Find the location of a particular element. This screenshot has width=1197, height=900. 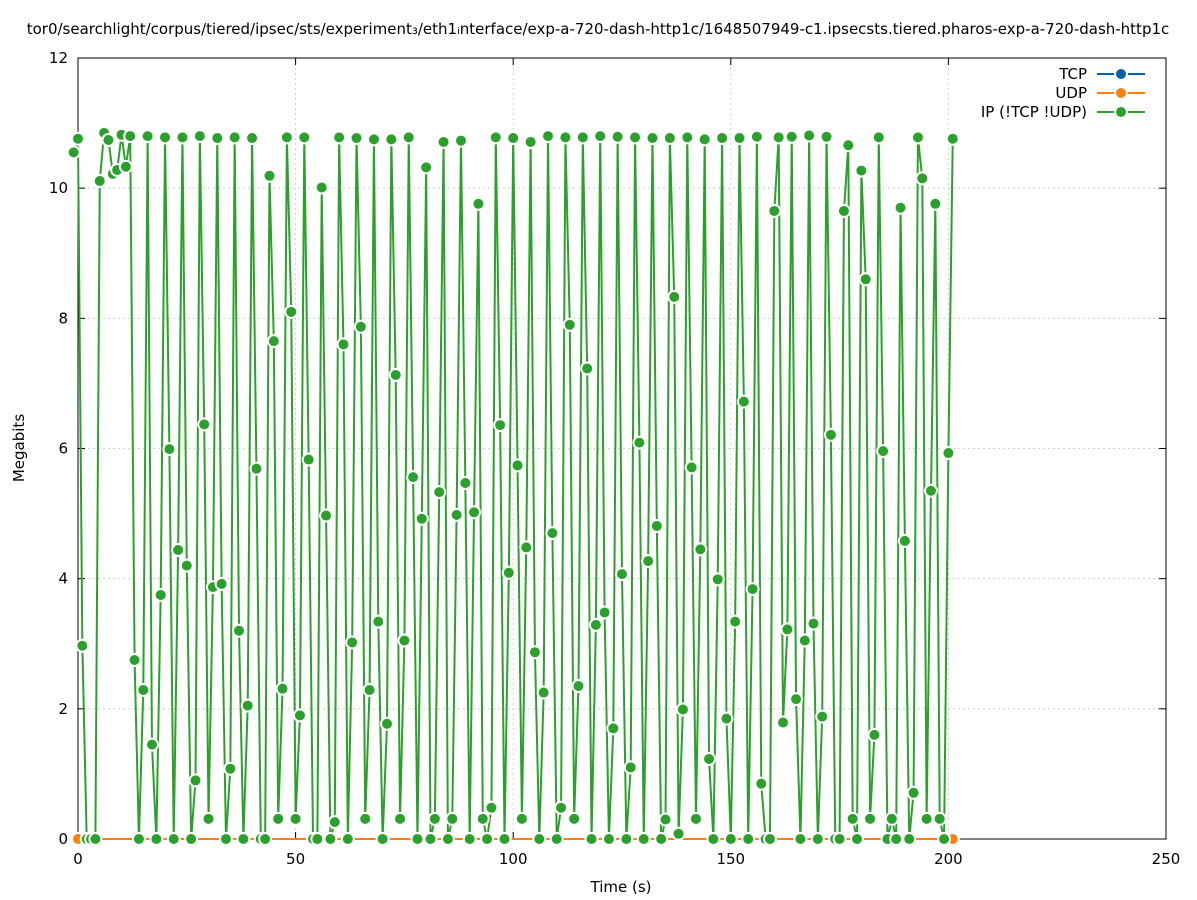

x-tick-label: 100 is located at coordinates (513, 859).